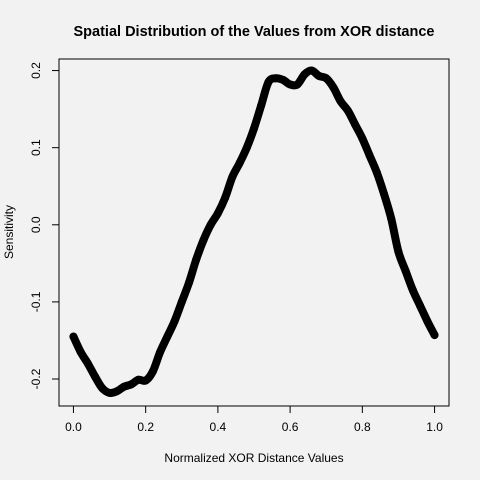 This screenshot has height=480, width=480. I want to click on x-axis: 0.0 0.2 0.4 0.6 0.8 1.0, so click(254, 420).